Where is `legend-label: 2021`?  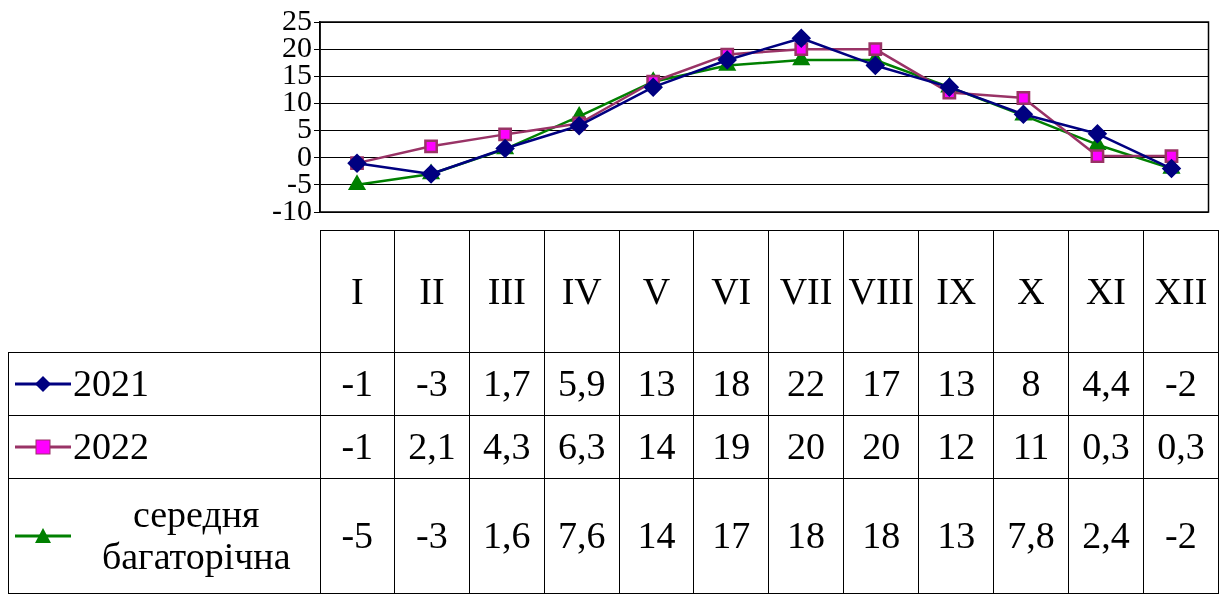
legend-label: 2021 is located at coordinates (111, 383).